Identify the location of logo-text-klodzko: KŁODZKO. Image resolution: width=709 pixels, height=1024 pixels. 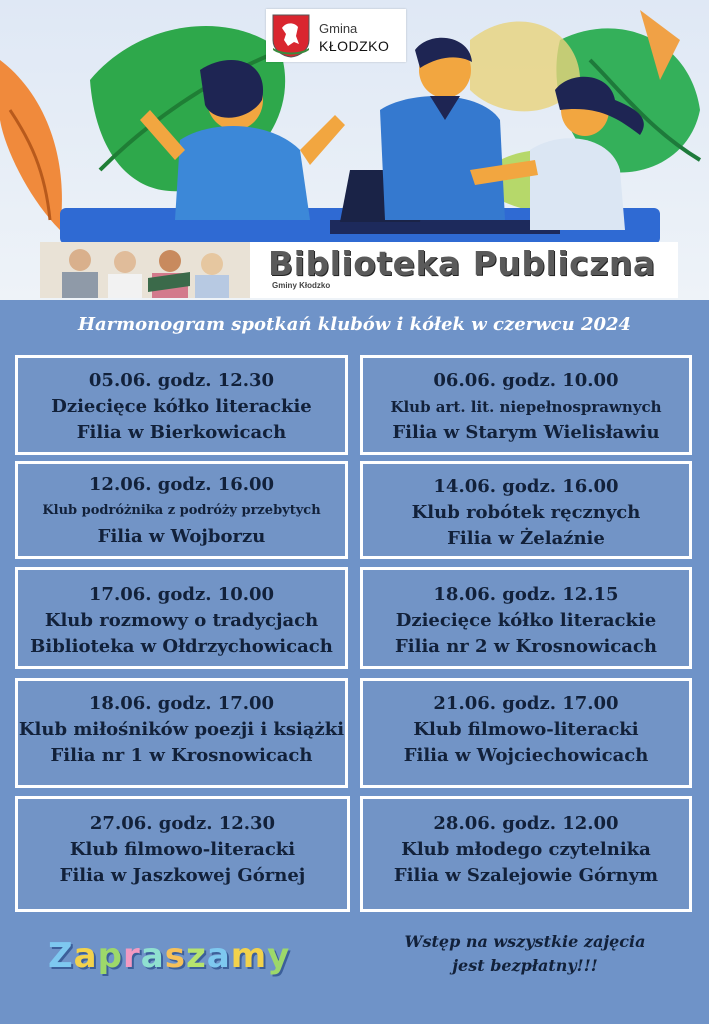
(354, 46).